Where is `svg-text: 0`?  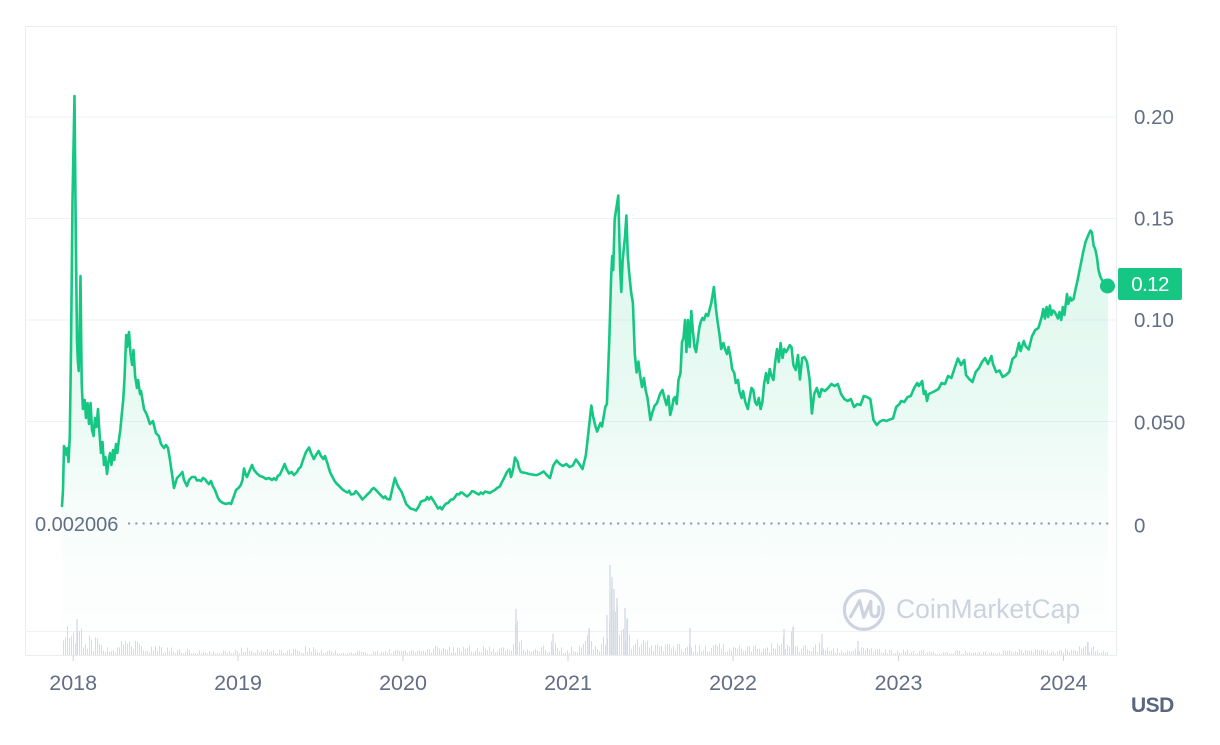 svg-text: 0 is located at coordinates (1139, 526).